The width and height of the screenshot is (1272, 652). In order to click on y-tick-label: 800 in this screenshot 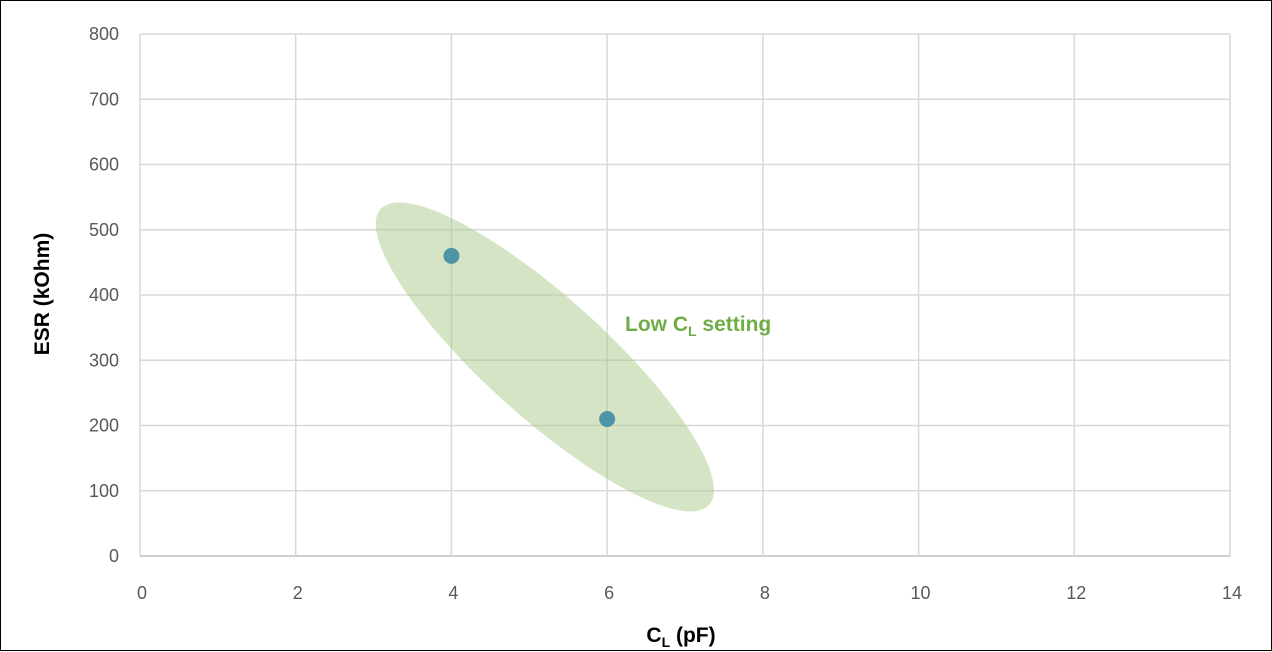, I will do `click(104, 34)`.